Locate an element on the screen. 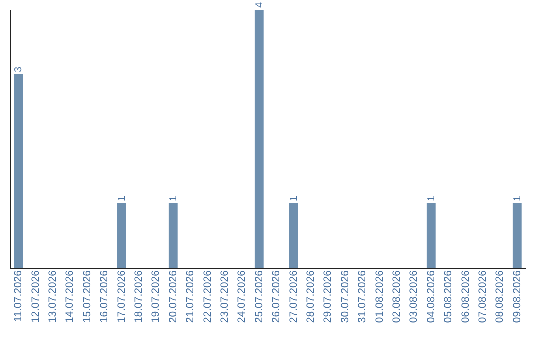  x-tick-label: 22.07.2026 is located at coordinates (208, 297).